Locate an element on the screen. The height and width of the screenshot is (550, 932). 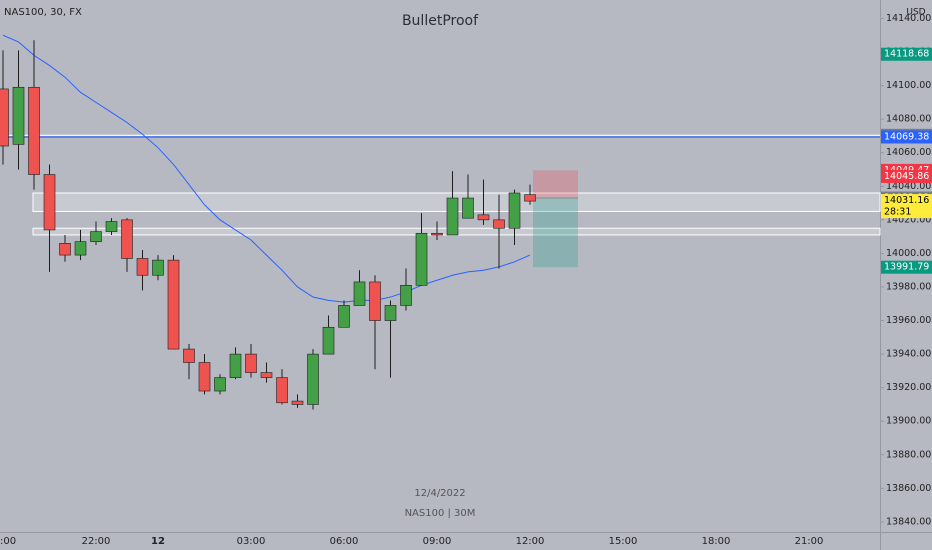
price-tag-label: 14045.86 is located at coordinates (906, 176).